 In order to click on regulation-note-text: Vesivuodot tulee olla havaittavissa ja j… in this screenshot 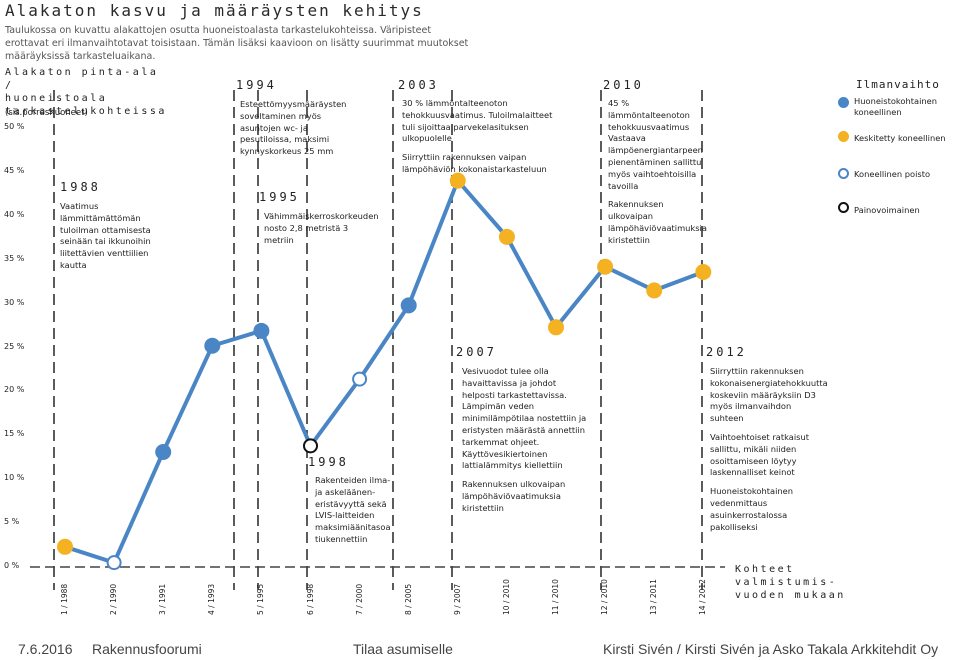, I will do `click(524, 418)`.